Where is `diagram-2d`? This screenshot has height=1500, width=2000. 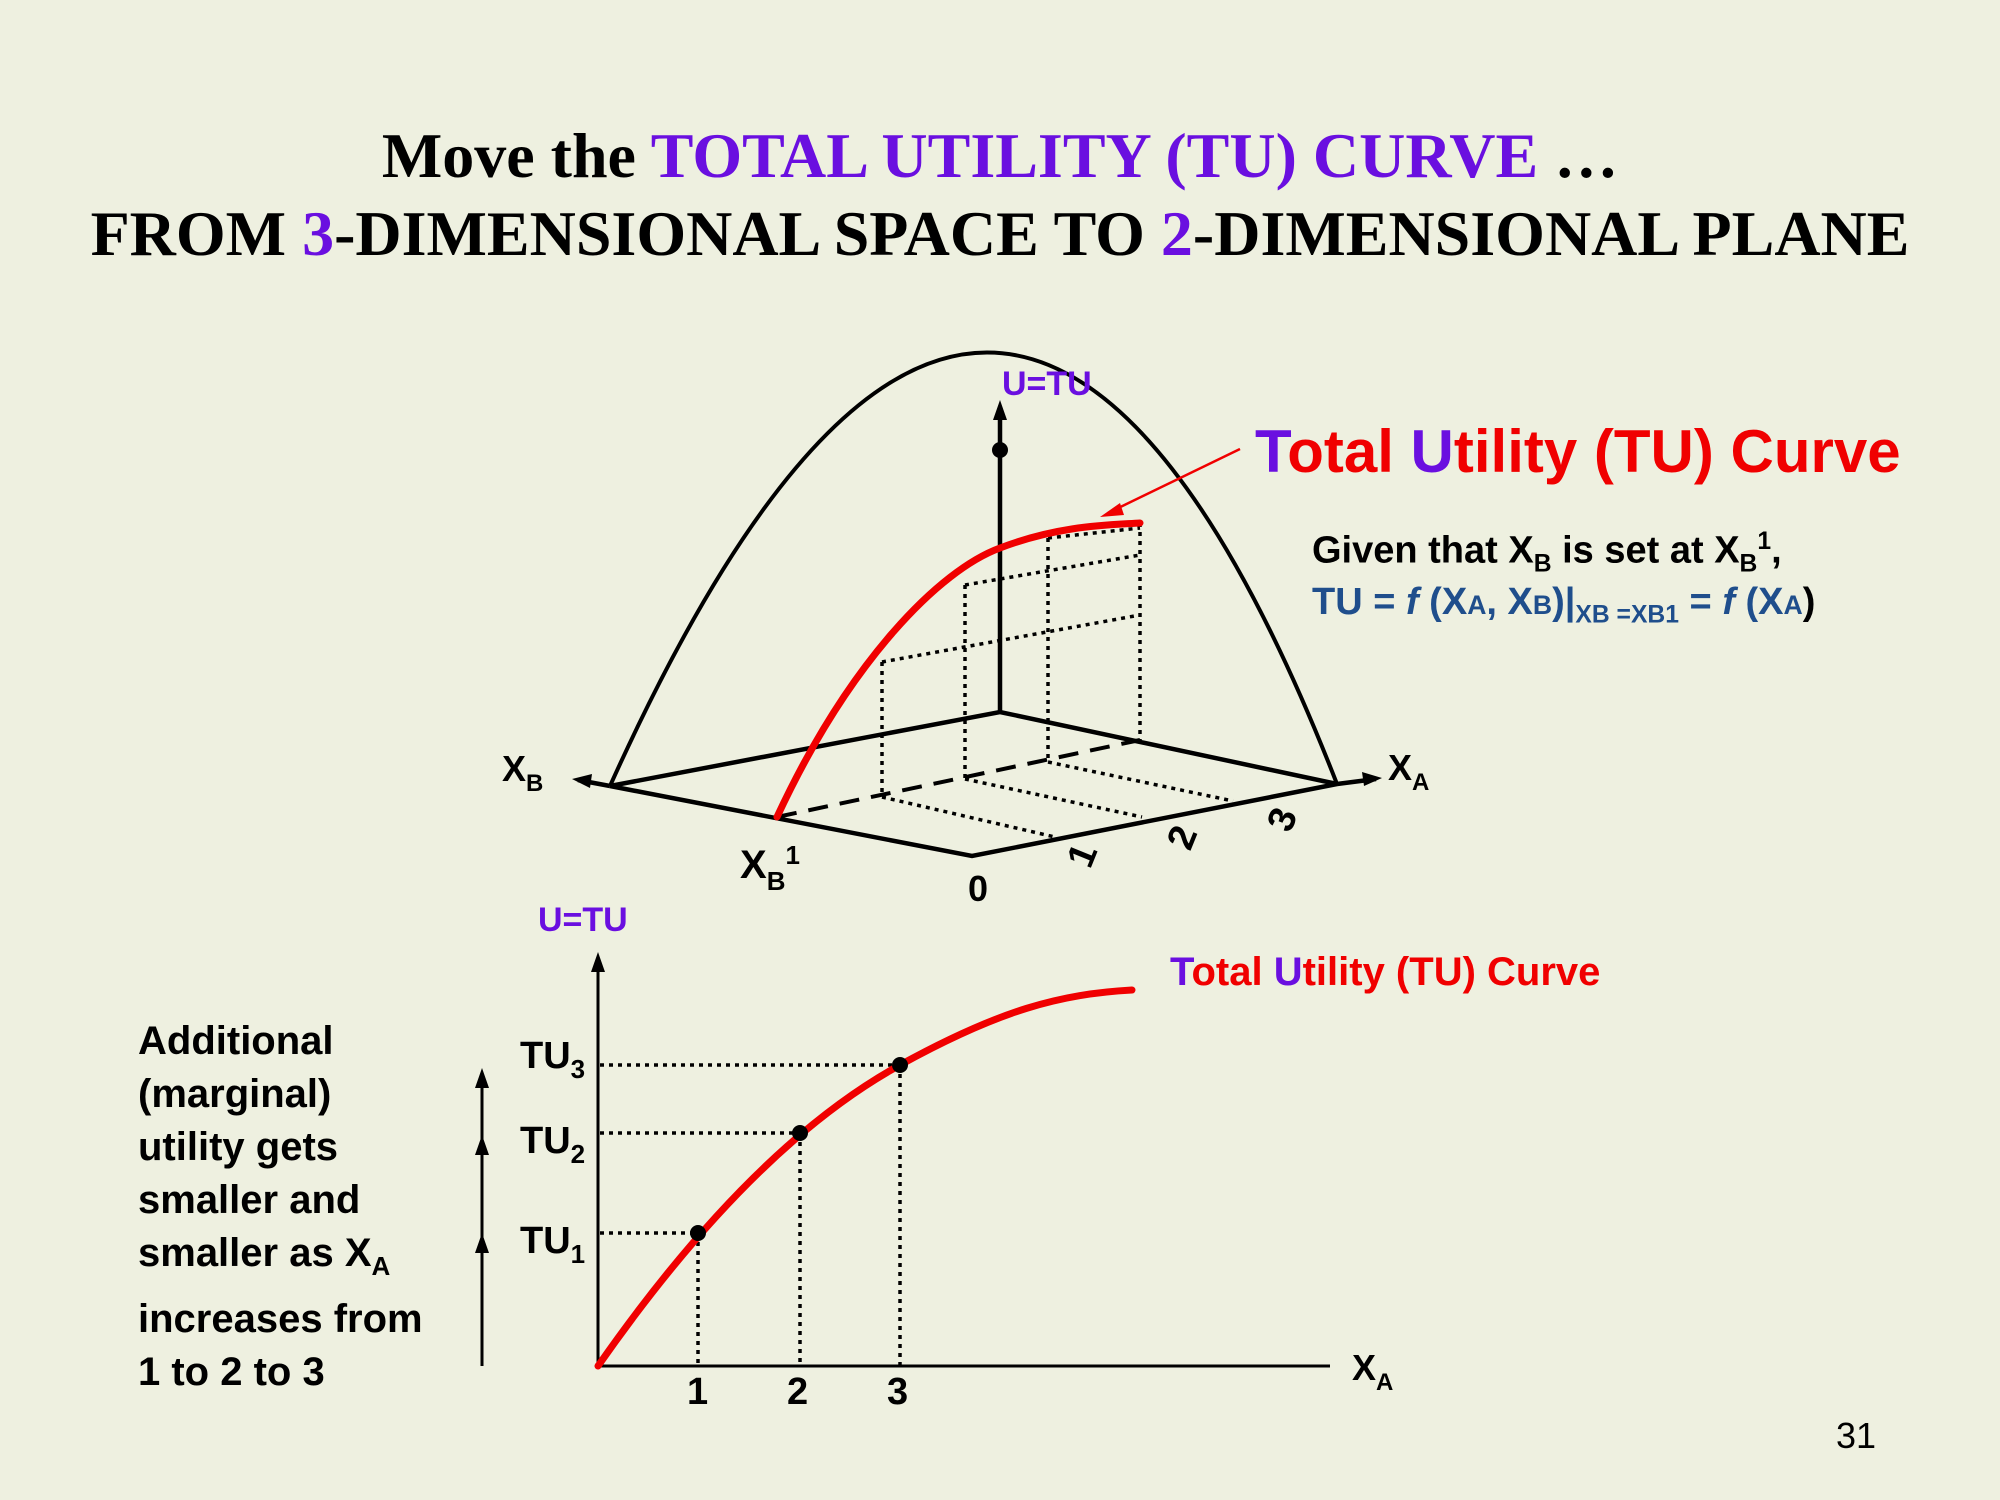 diagram-2d is located at coordinates (902, 1161).